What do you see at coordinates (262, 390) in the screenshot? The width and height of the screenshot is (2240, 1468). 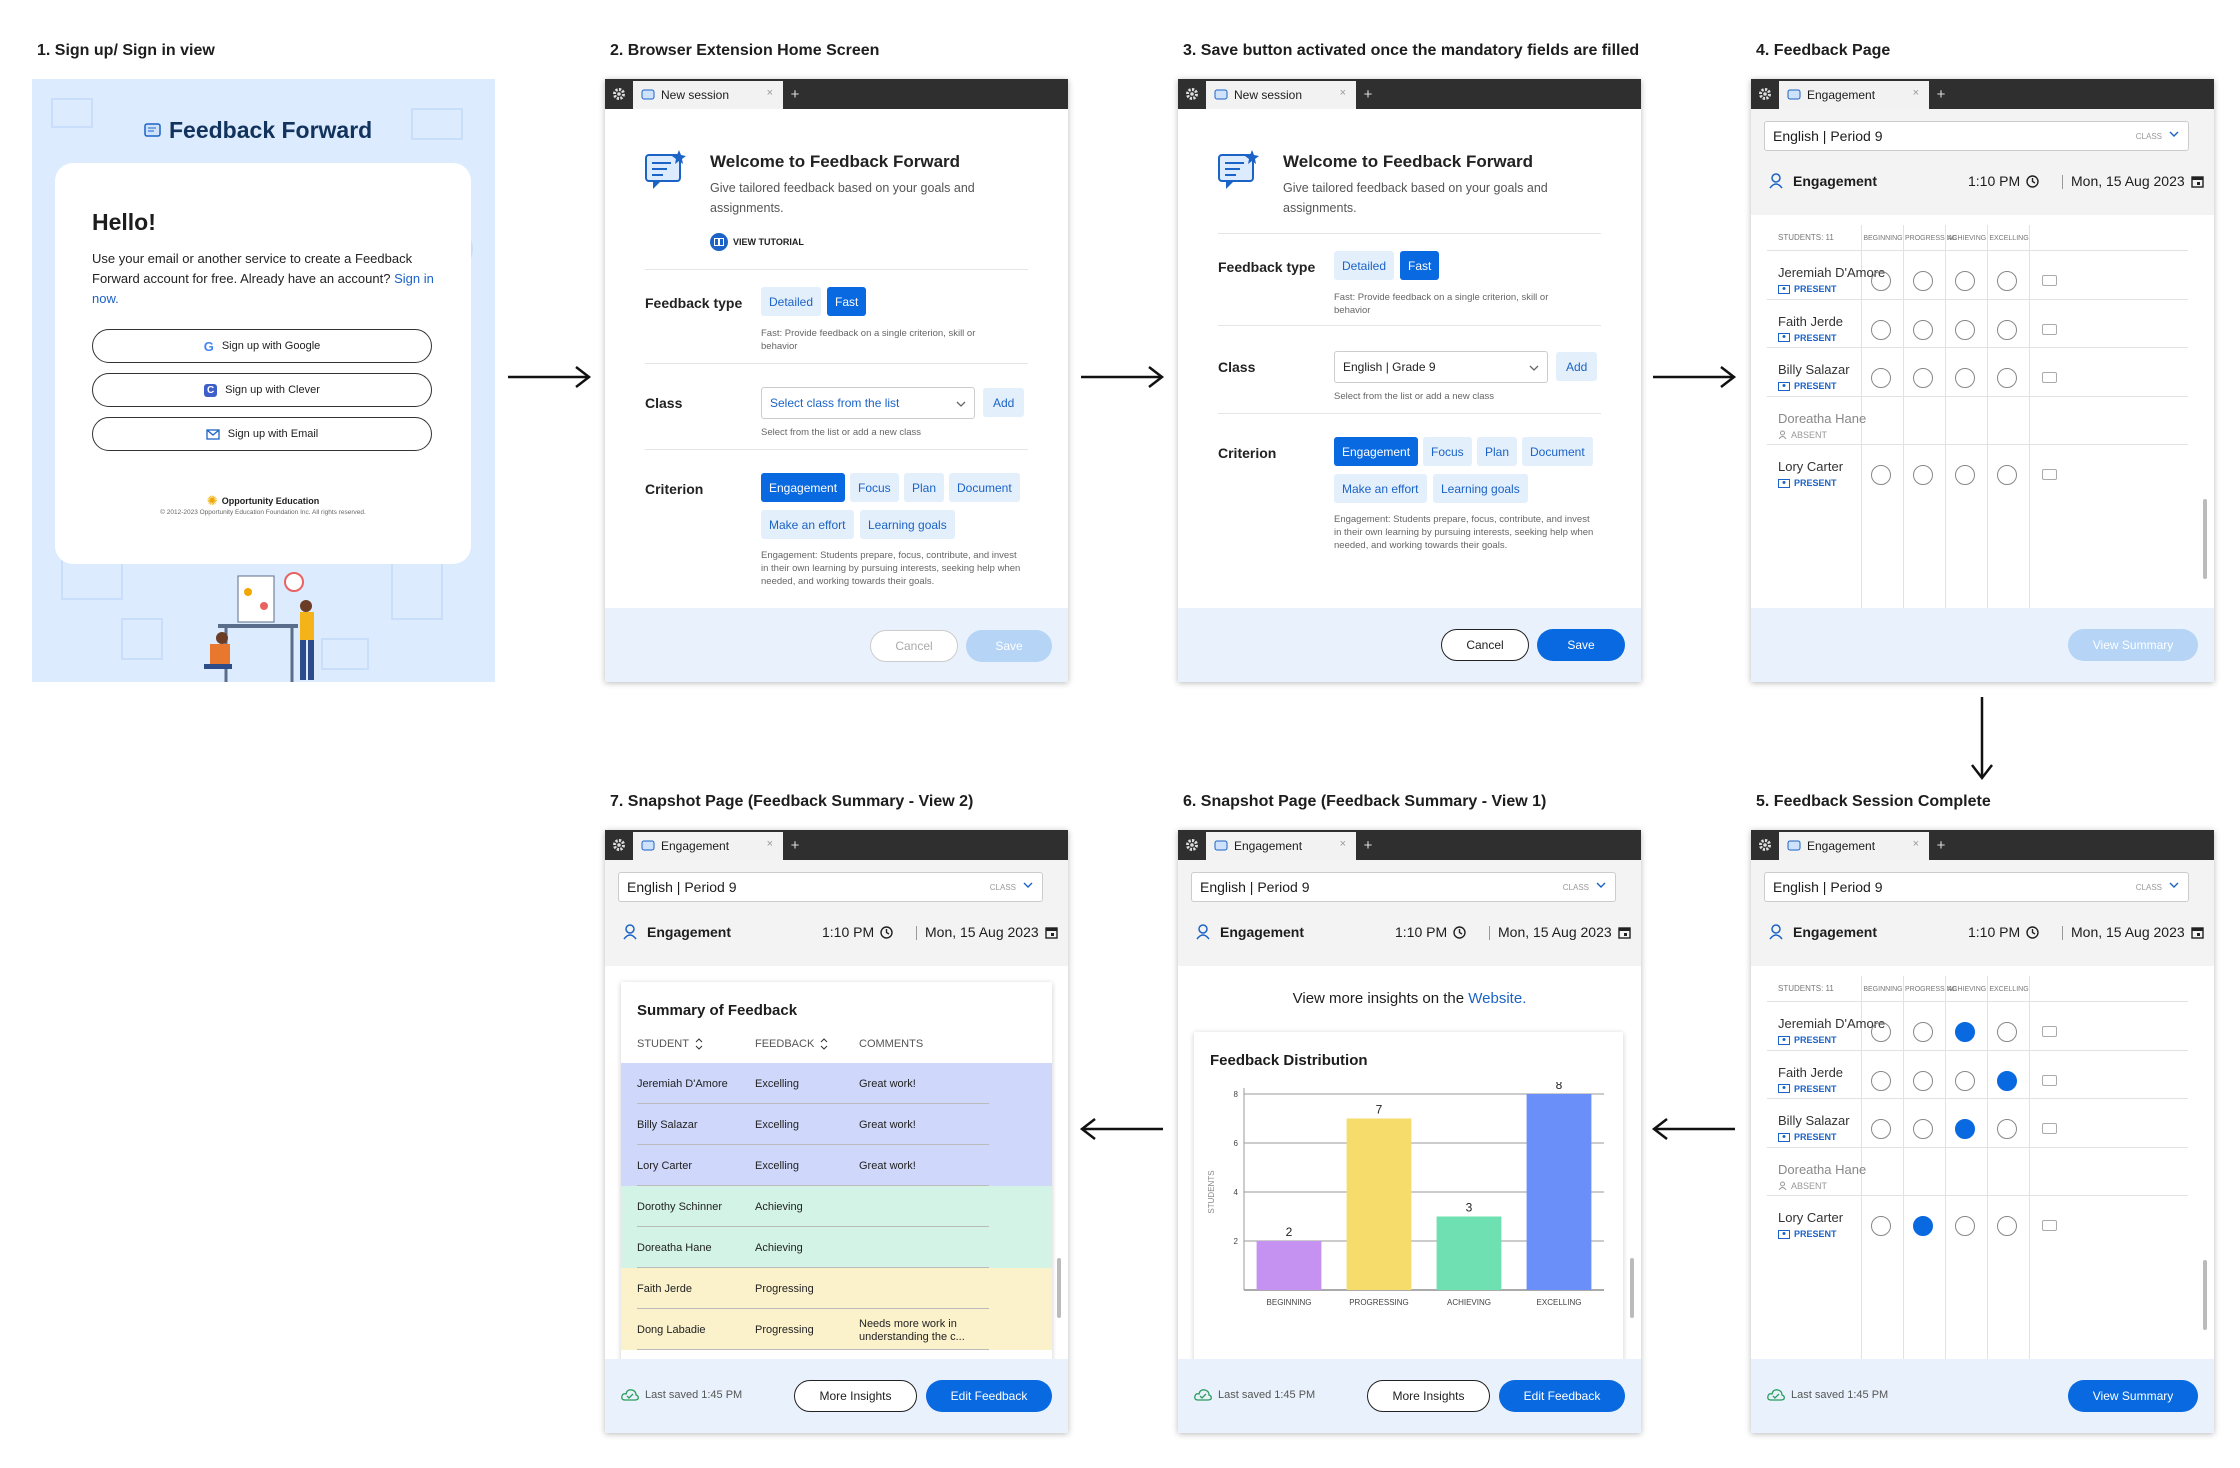 I see `clever-signup-button: C Sign up with Clever` at bounding box center [262, 390].